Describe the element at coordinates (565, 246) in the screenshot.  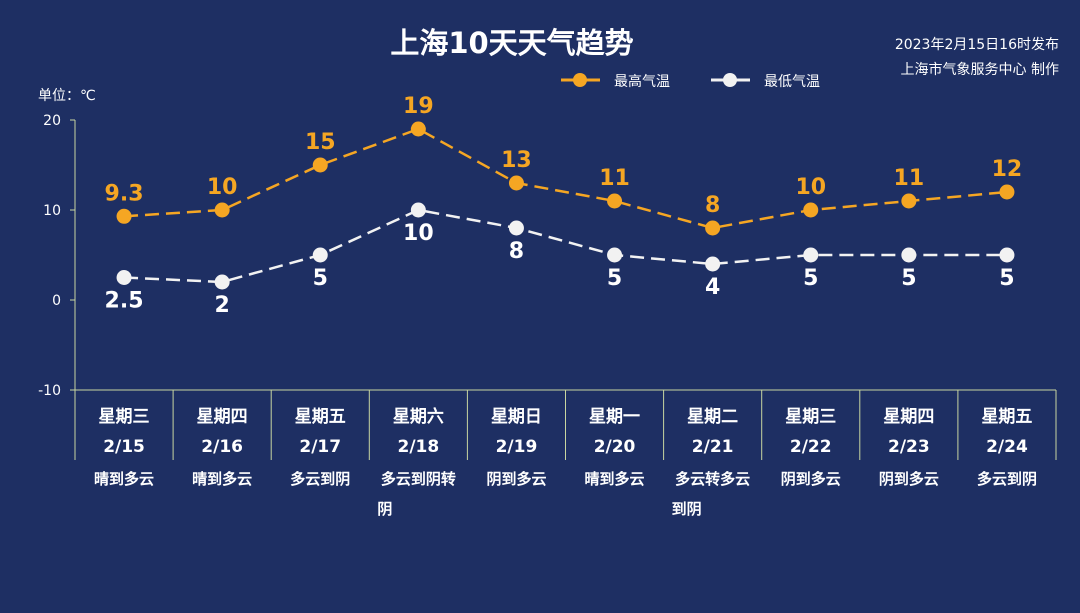
I see `series-line-low` at that location.